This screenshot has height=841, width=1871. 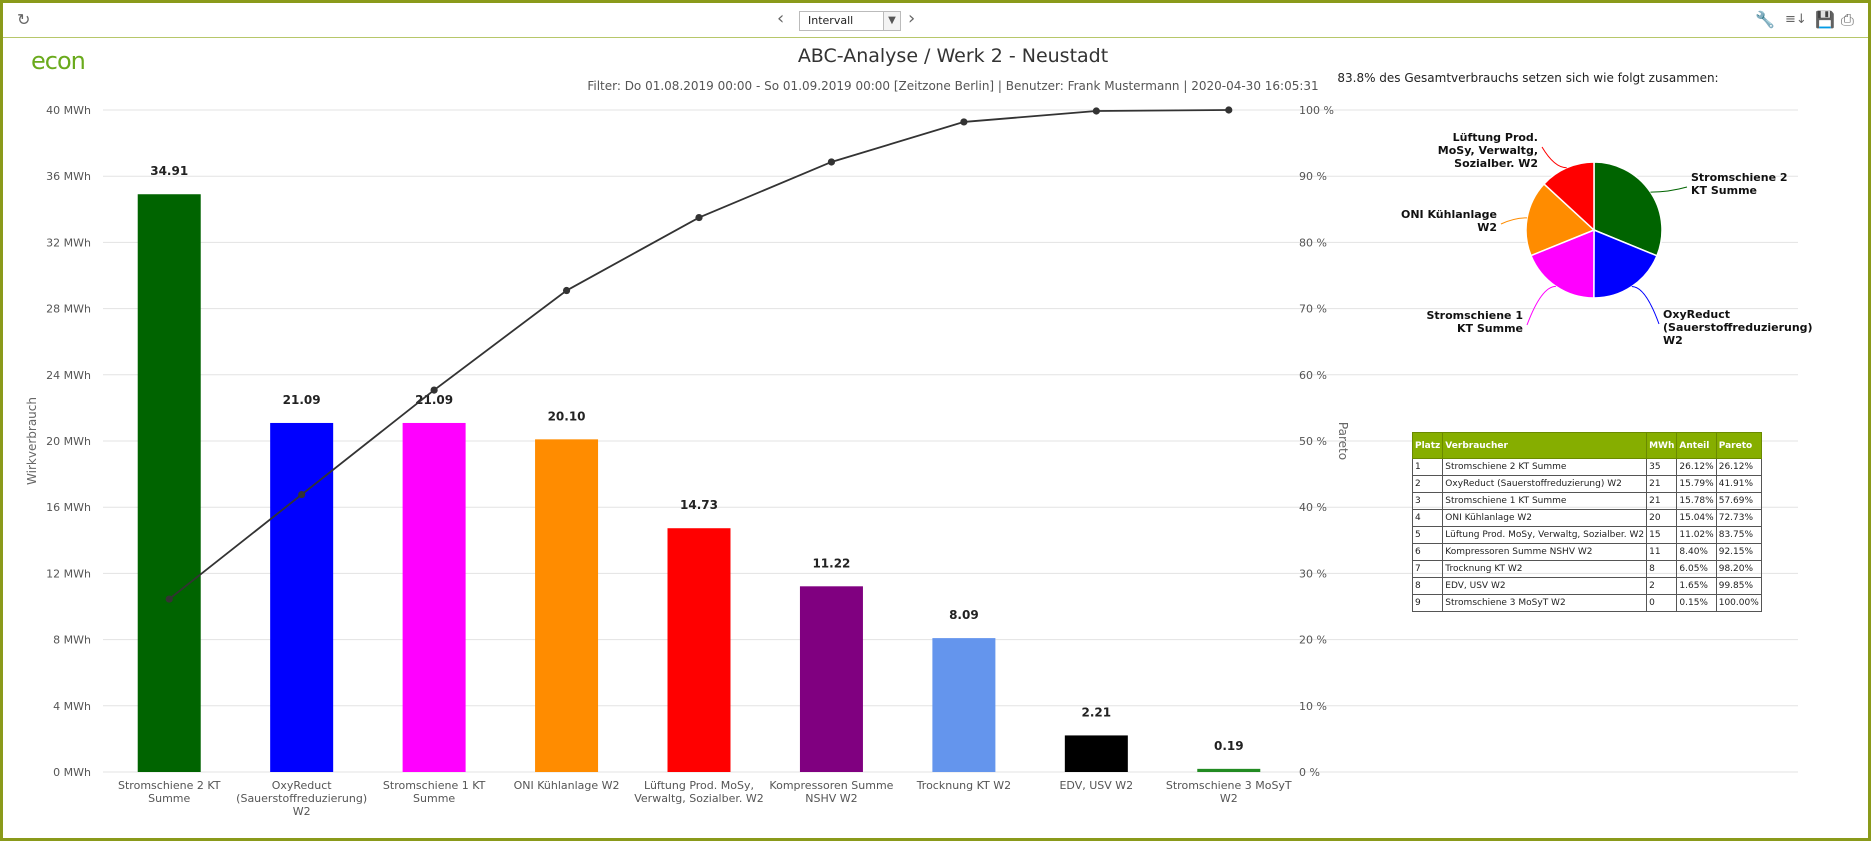 I want to click on table-cell: Stromschiene 1 KT Summe, so click(x=1545, y=501).